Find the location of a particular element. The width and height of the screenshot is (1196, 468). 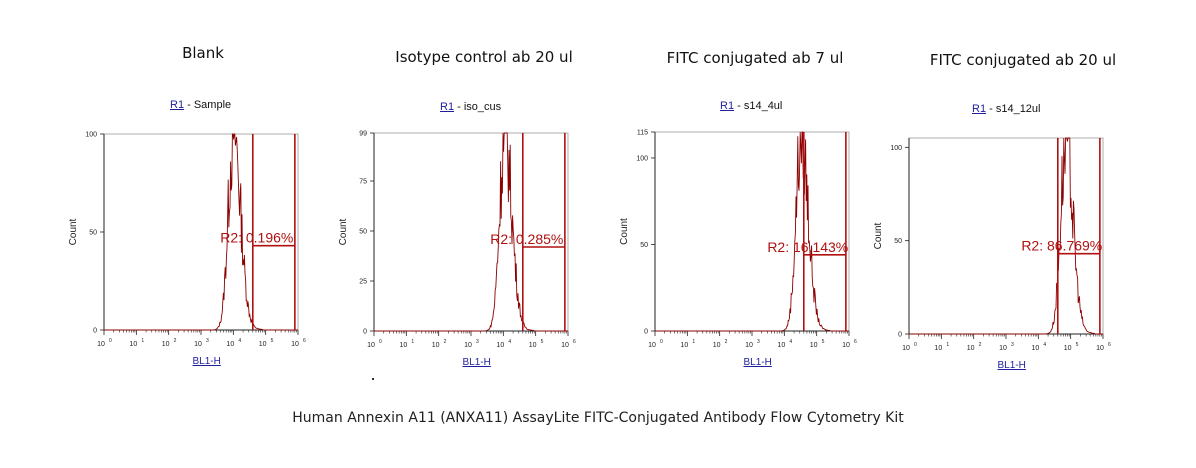

sample-name: - Sample is located at coordinates (208, 105).